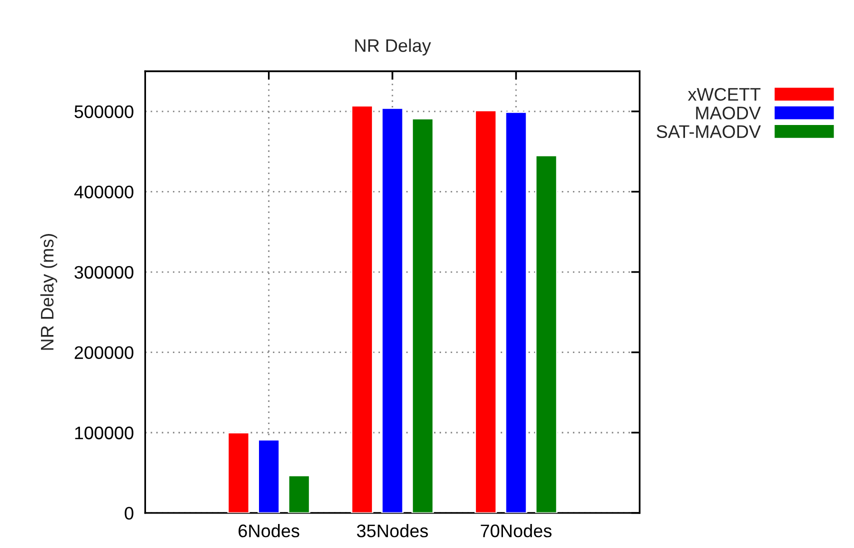  What do you see at coordinates (269, 531) in the screenshot?
I see `x-tick-label: 6Nodes` at bounding box center [269, 531].